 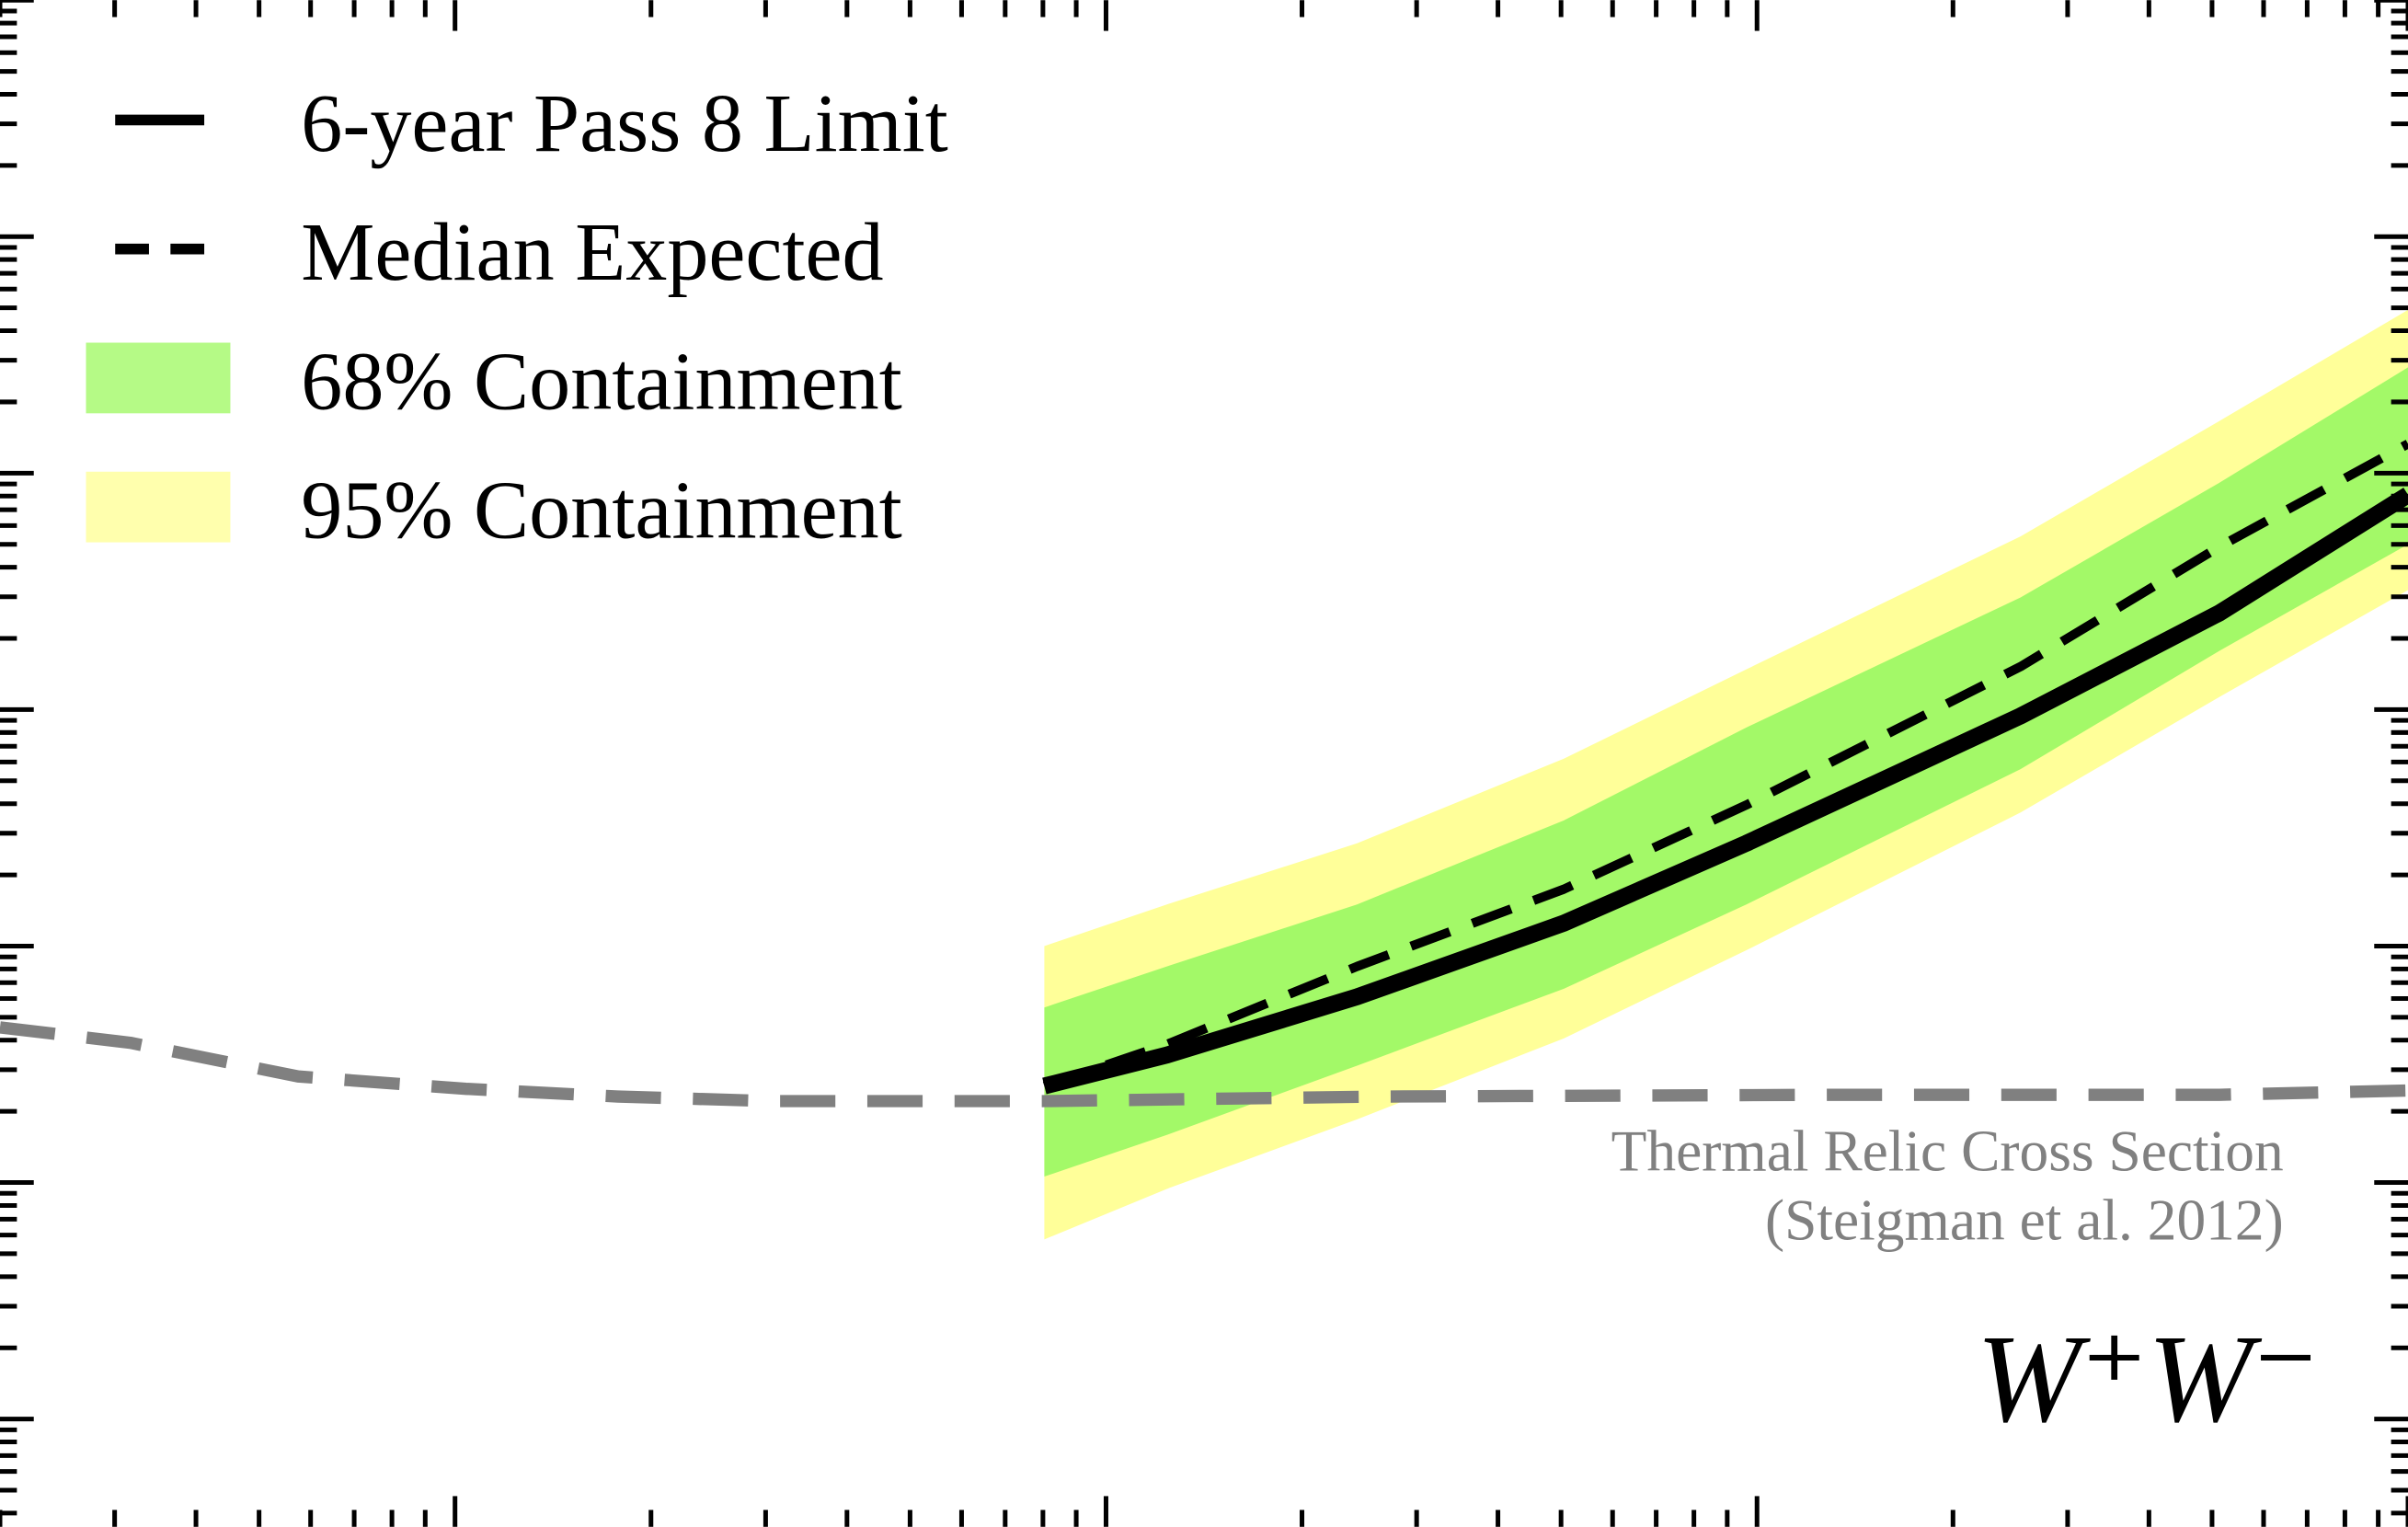 I want to click on legend-label: Median Expected, so click(x=592, y=252).